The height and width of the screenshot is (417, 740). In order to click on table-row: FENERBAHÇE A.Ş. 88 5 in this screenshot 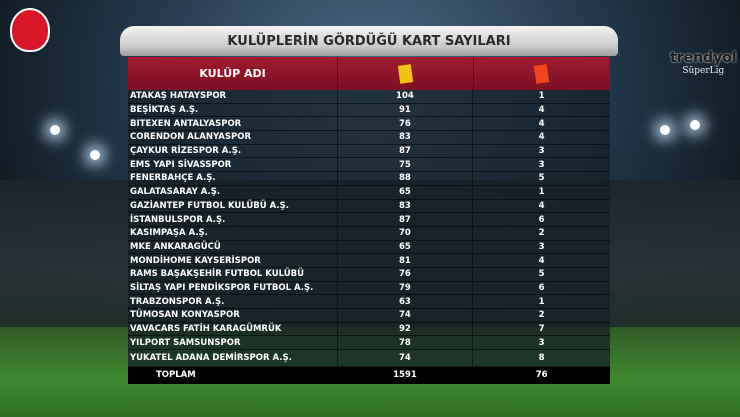, I will do `click(369, 179)`.